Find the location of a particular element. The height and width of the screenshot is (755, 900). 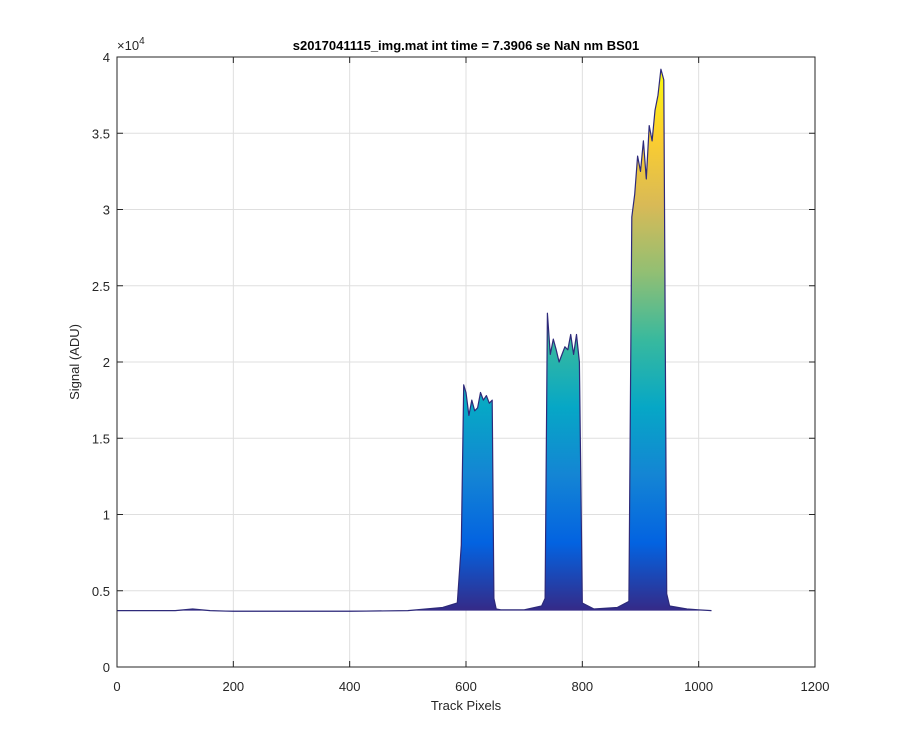

y-tick-label: 0.5 is located at coordinates (101, 591).